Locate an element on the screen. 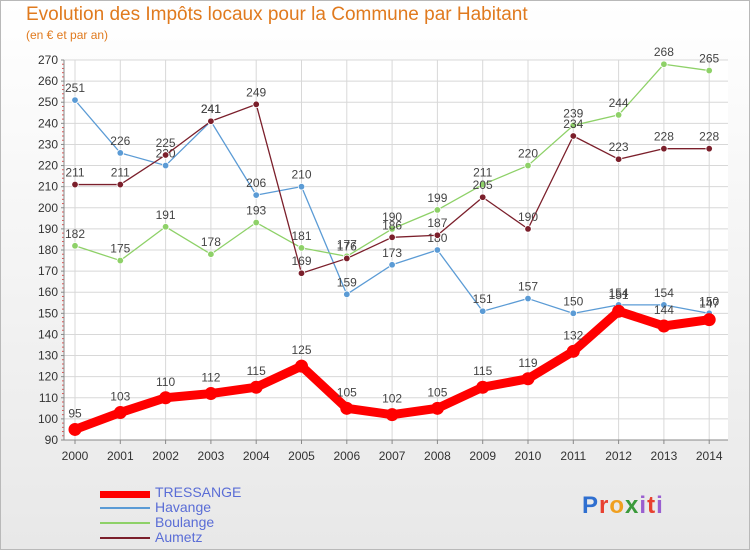 The image size is (750, 550). data-label-boulange: 265 is located at coordinates (709, 59).